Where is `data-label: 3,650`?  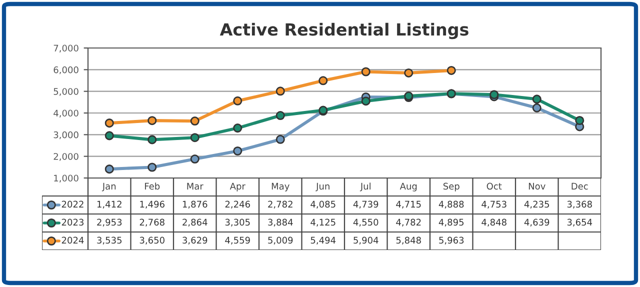
data-label: 3,650 is located at coordinates (152, 240).